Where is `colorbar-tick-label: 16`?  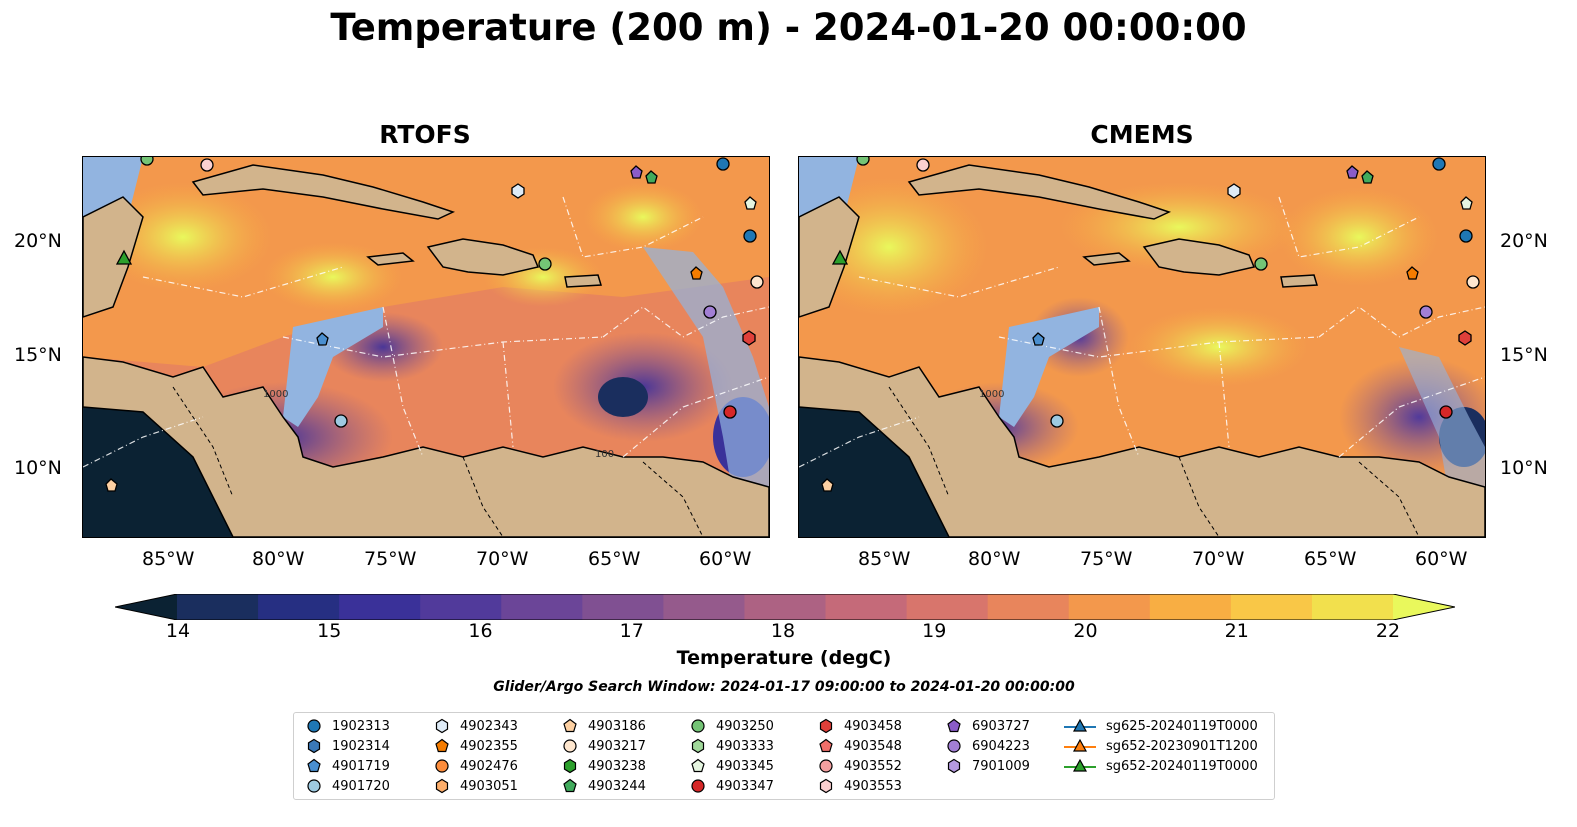 colorbar-tick-label: 16 is located at coordinates (480, 631).